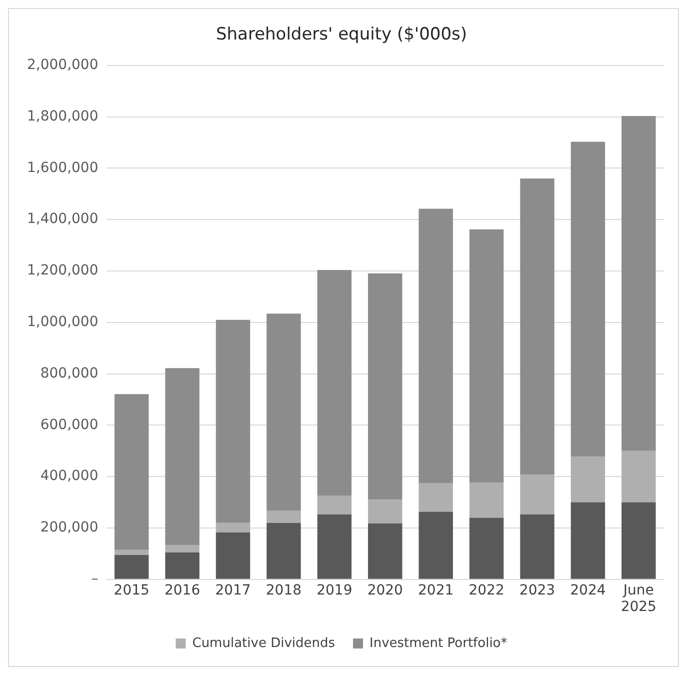 This screenshot has width=689, height=675. Describe the element at coordinates (486, 590) in the screenshot. I see `x-tick-label: 2022` at that location.